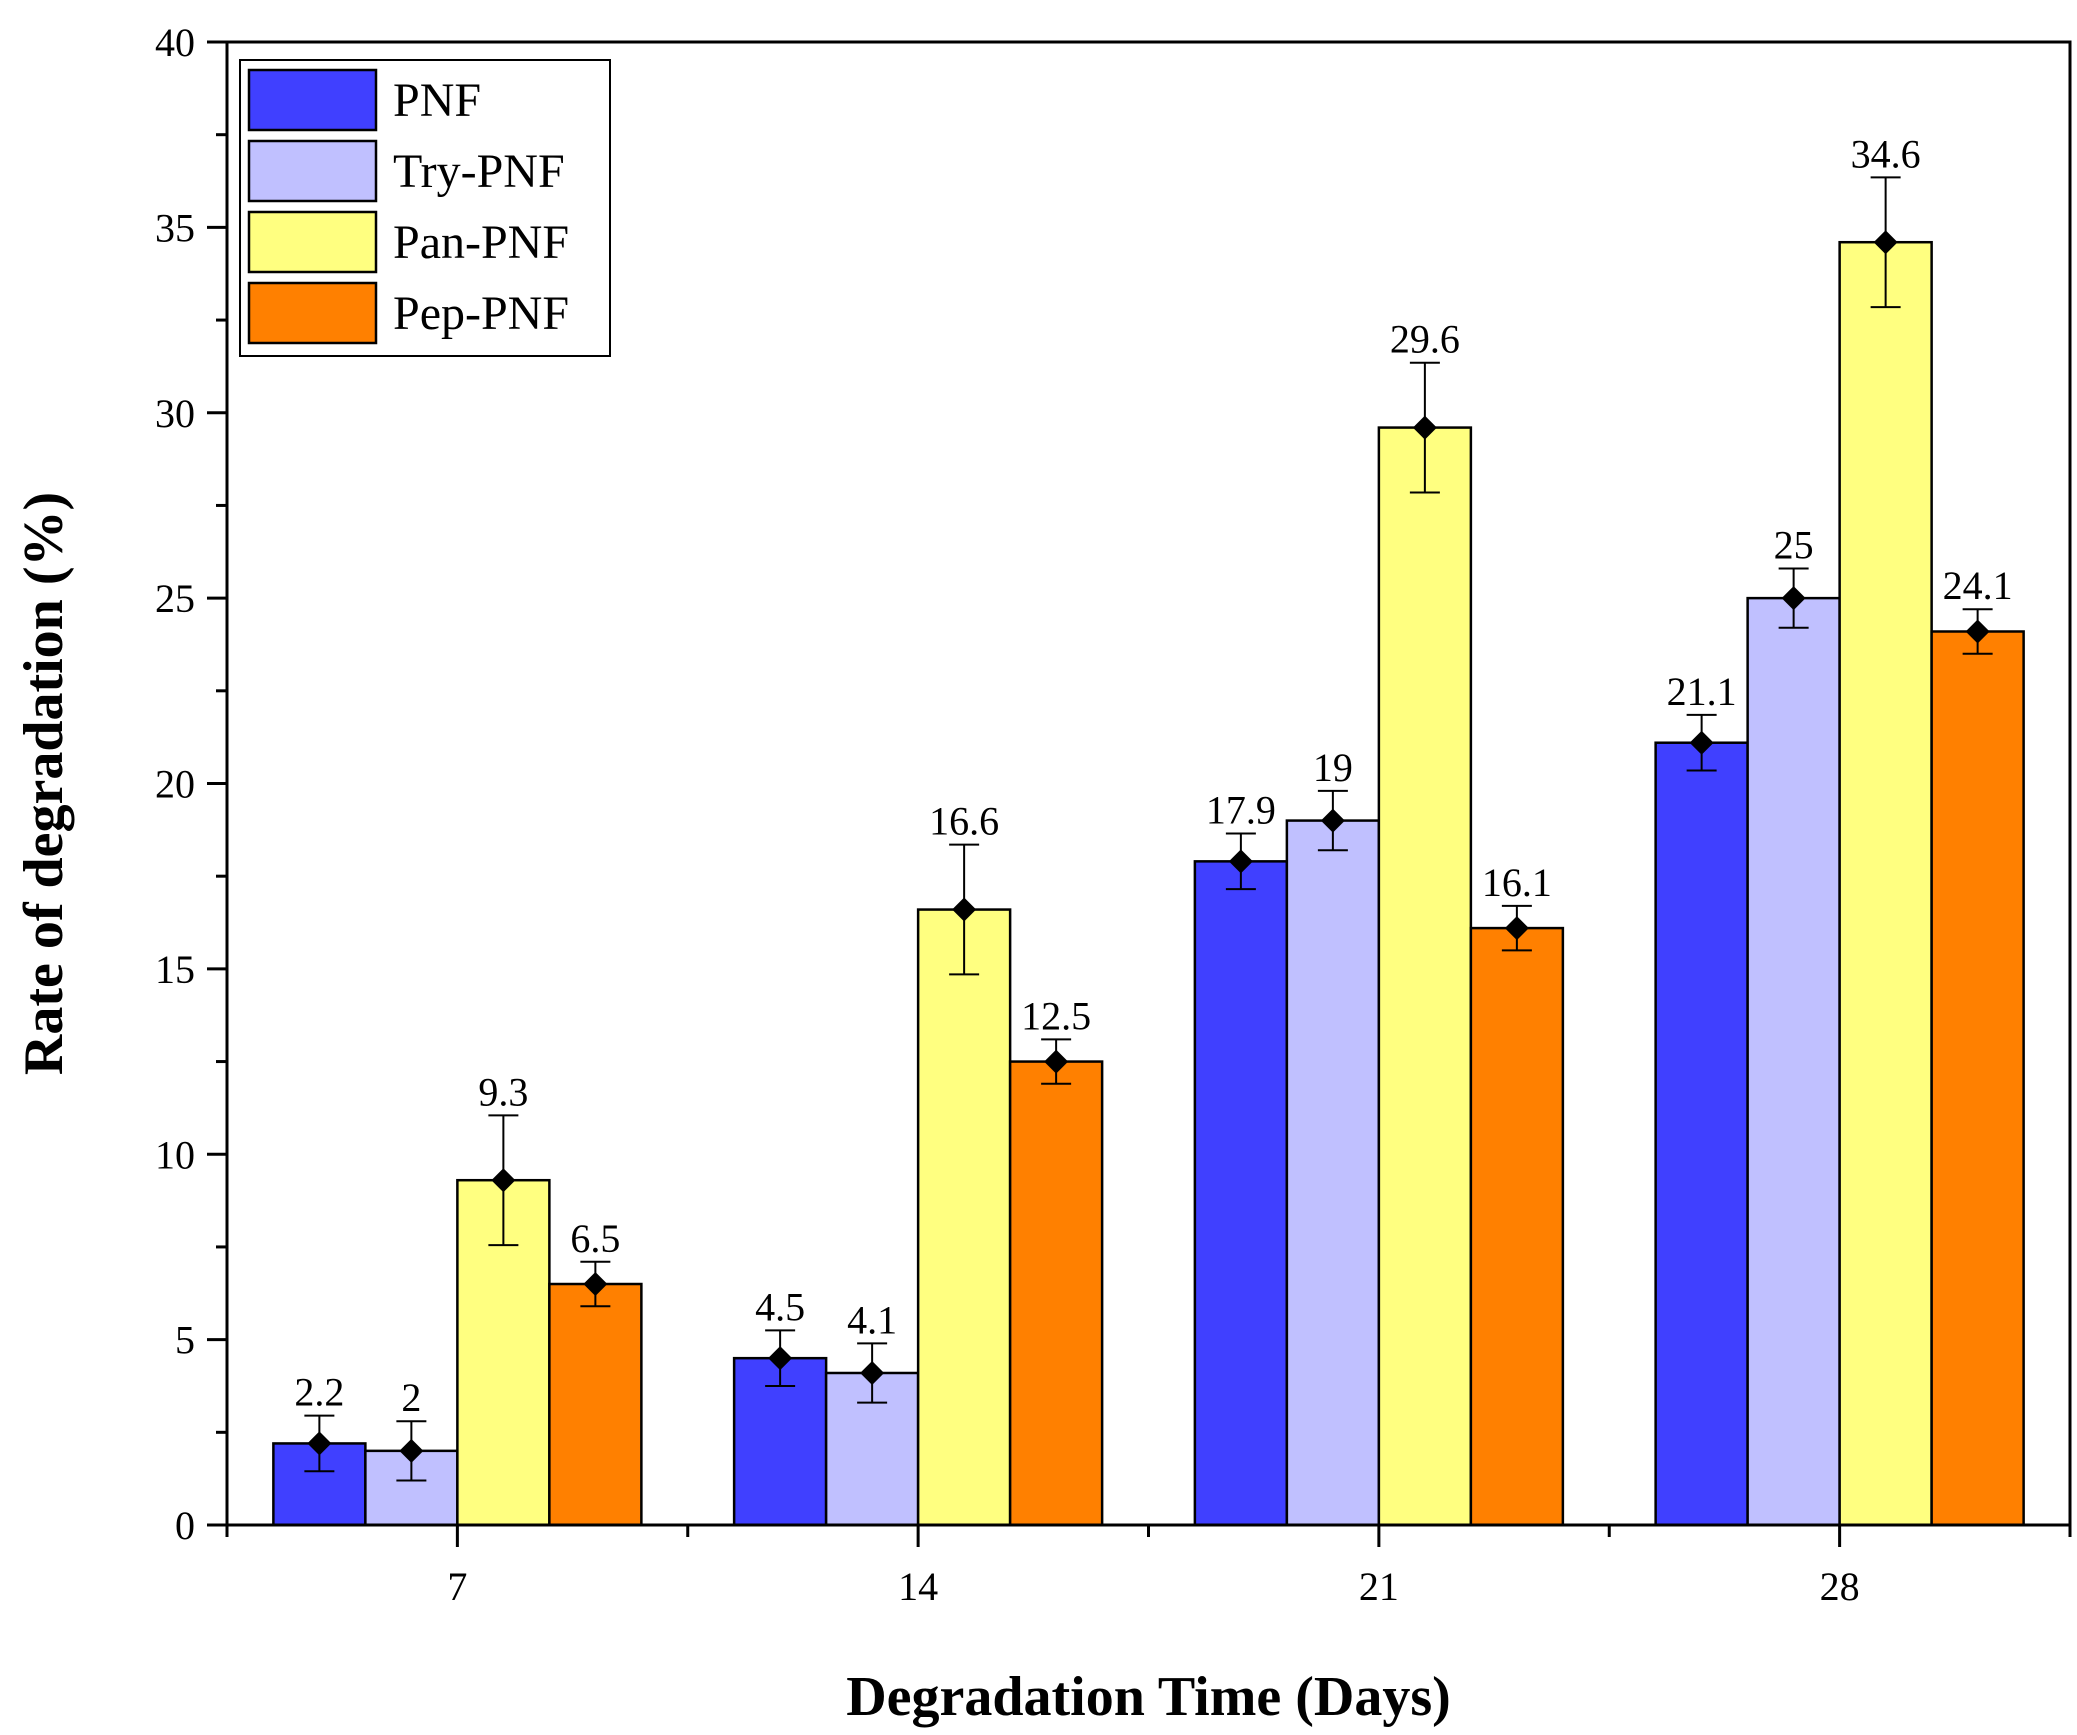 This screenshot has height=1735, width=2077. What do you see at coordinates (175, 598) in the screenshot?
I see `y-tick-label: 25` at bounding box center [175, 598].